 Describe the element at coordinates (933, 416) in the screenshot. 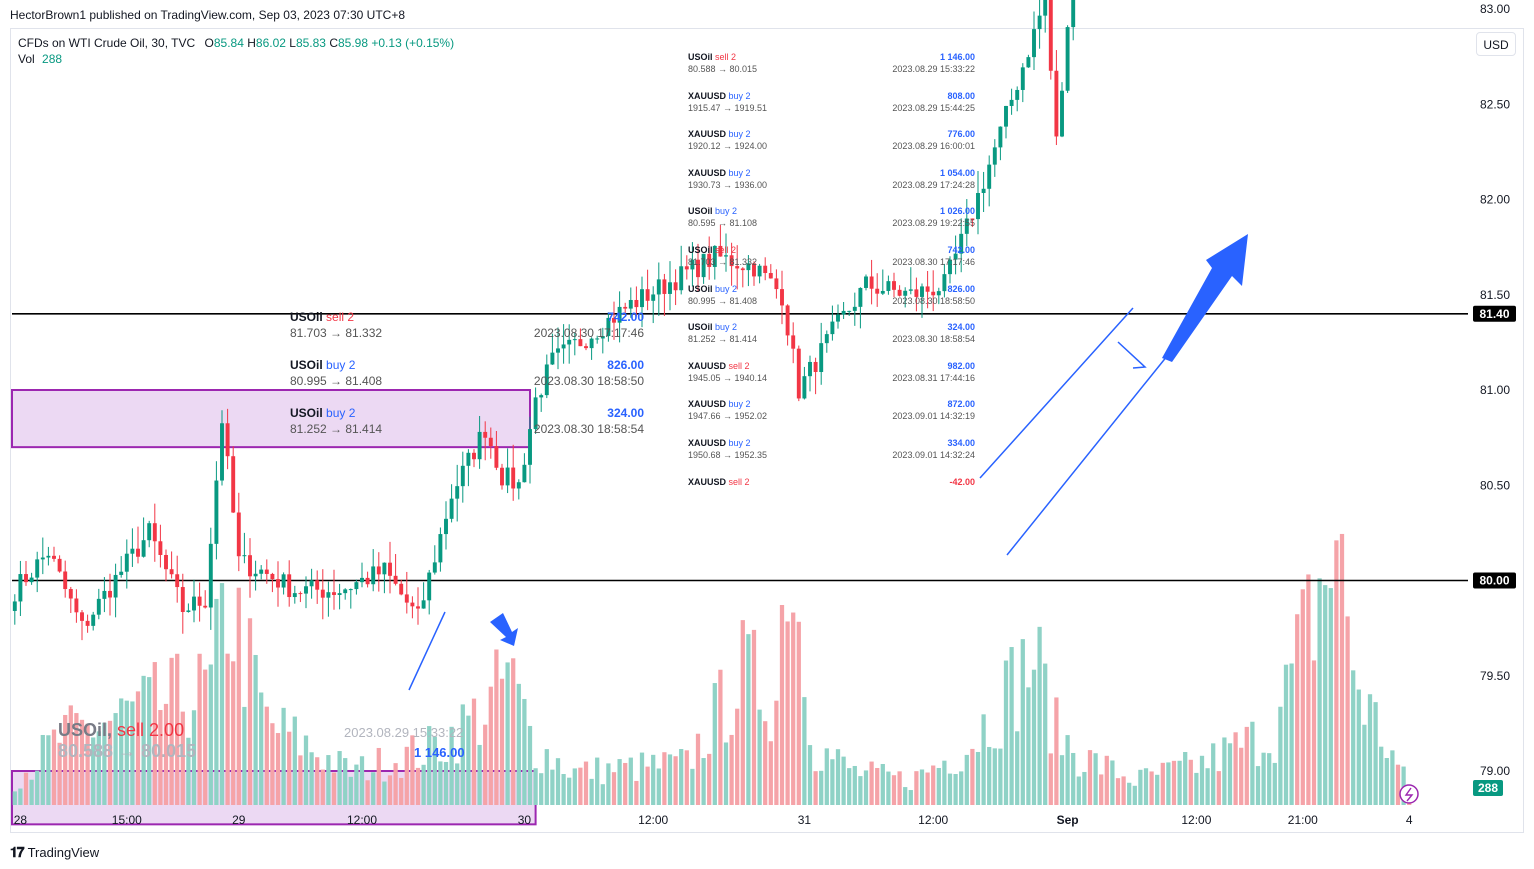

I see `trade-time: 2023.09.01 14:32:19` at that location.